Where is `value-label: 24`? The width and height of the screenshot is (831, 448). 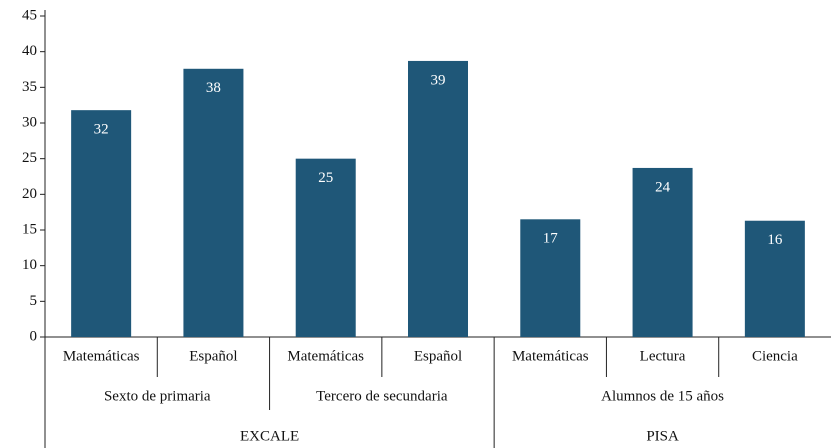
value-label: 24 is located at coordinates (663, 187).